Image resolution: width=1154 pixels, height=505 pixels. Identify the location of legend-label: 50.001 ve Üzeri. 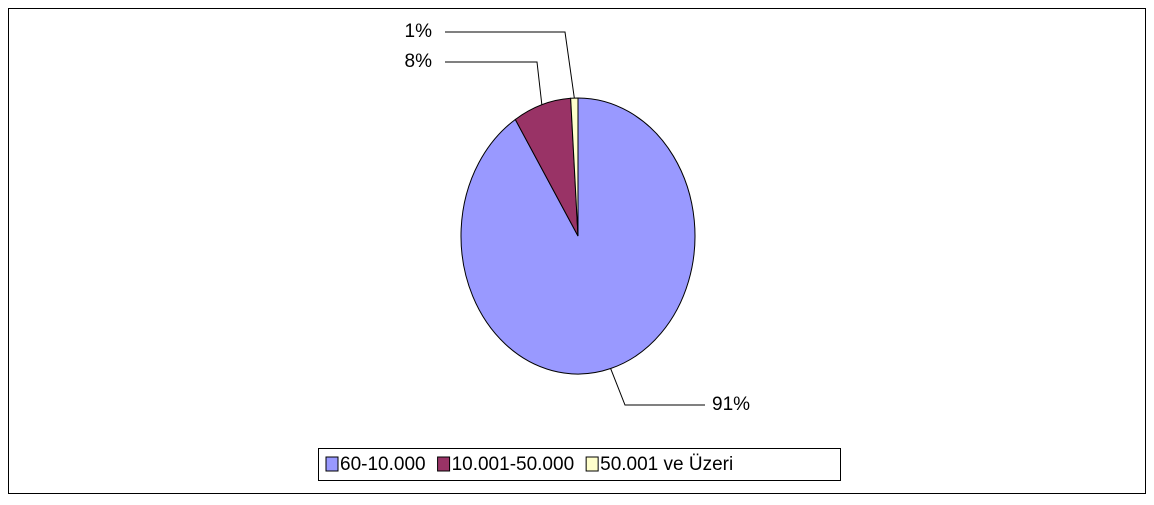
(666, 464).